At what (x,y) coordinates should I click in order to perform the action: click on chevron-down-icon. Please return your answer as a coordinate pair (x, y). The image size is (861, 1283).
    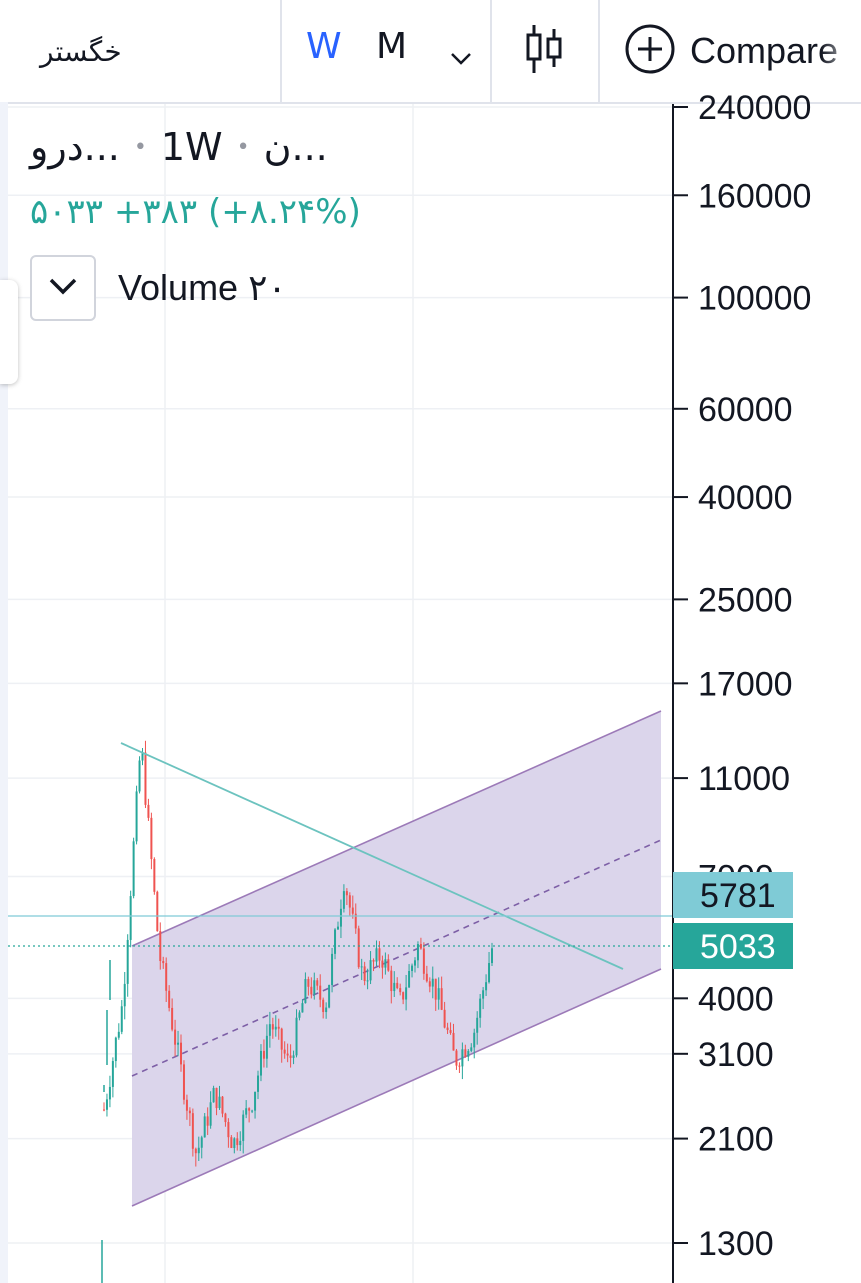
    Looking at the image, I should click on (63, 288).